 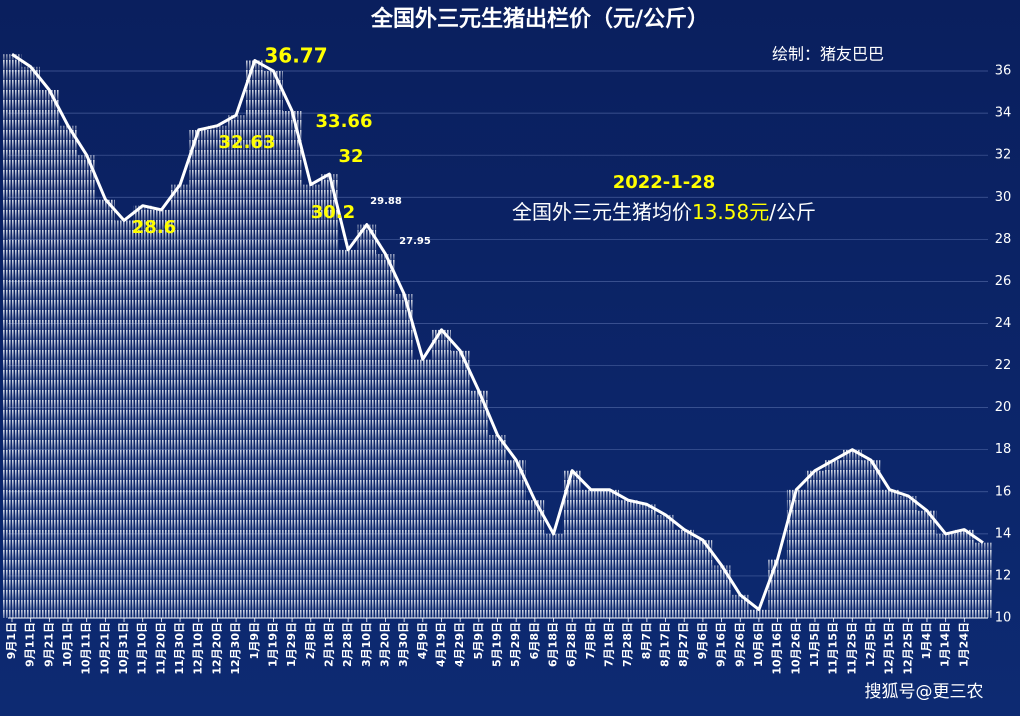 I want to click on x-tick-label: 12月20日, so click(x=216, y=648).